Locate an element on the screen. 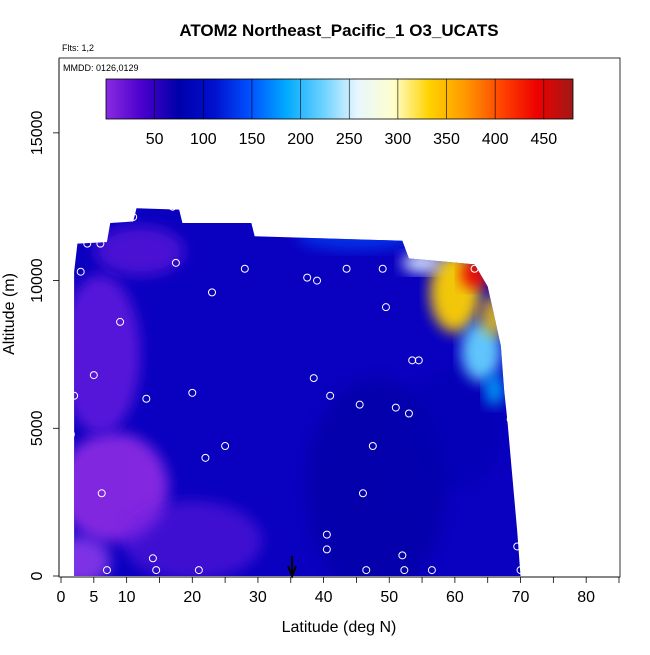 This screenshot has height=655, width=650. colorbar-tick-label: 300 is located at coordinates (398, 139).